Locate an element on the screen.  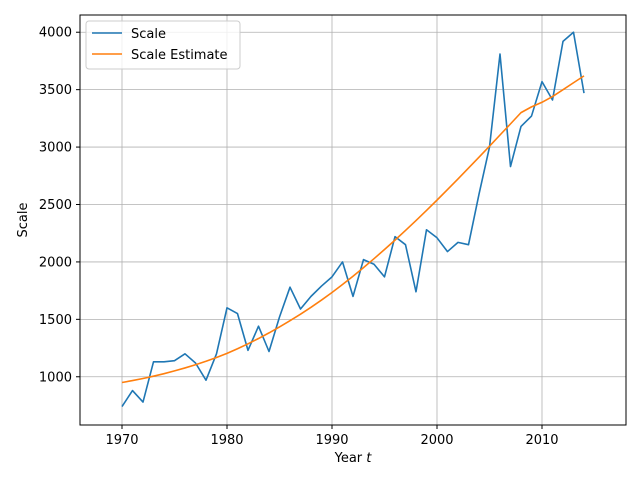
legend-box is located at coordinates (163, 45).